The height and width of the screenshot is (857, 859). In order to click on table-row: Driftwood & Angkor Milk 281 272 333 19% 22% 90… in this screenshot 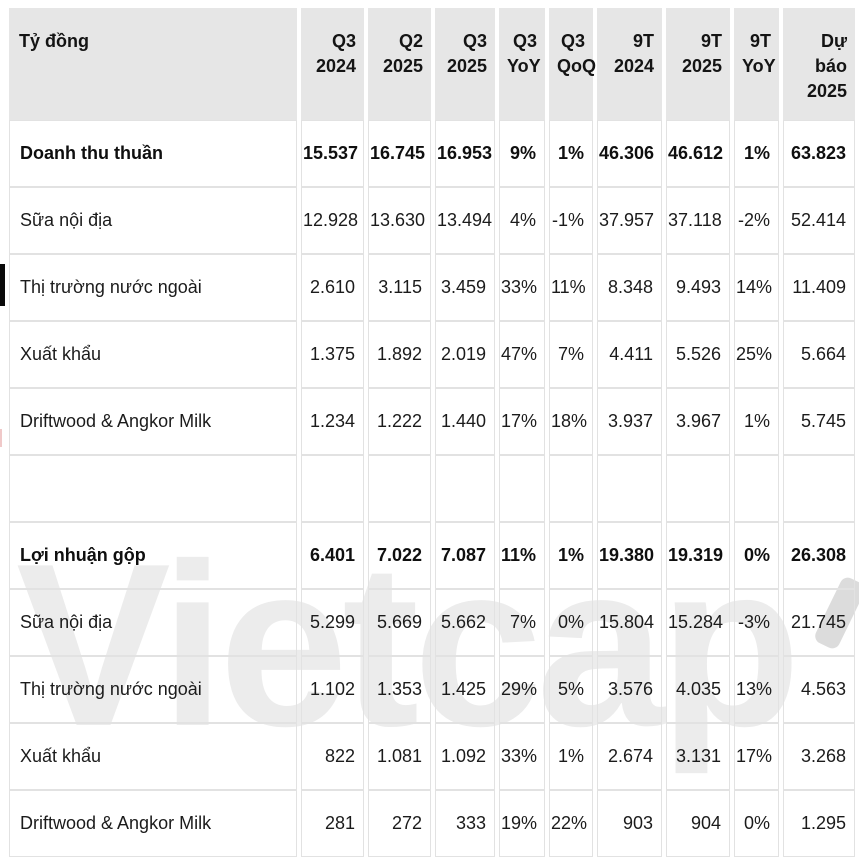, I will do `click(432, 823)`.